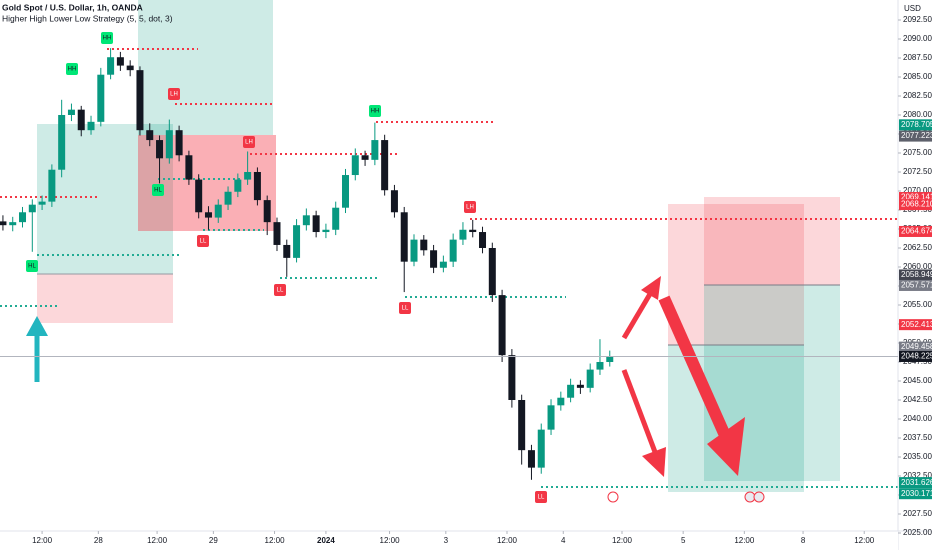 The height and width of the screenshot is (550, 932). I want to click on price-label: 2069.141, so click(916, 197).